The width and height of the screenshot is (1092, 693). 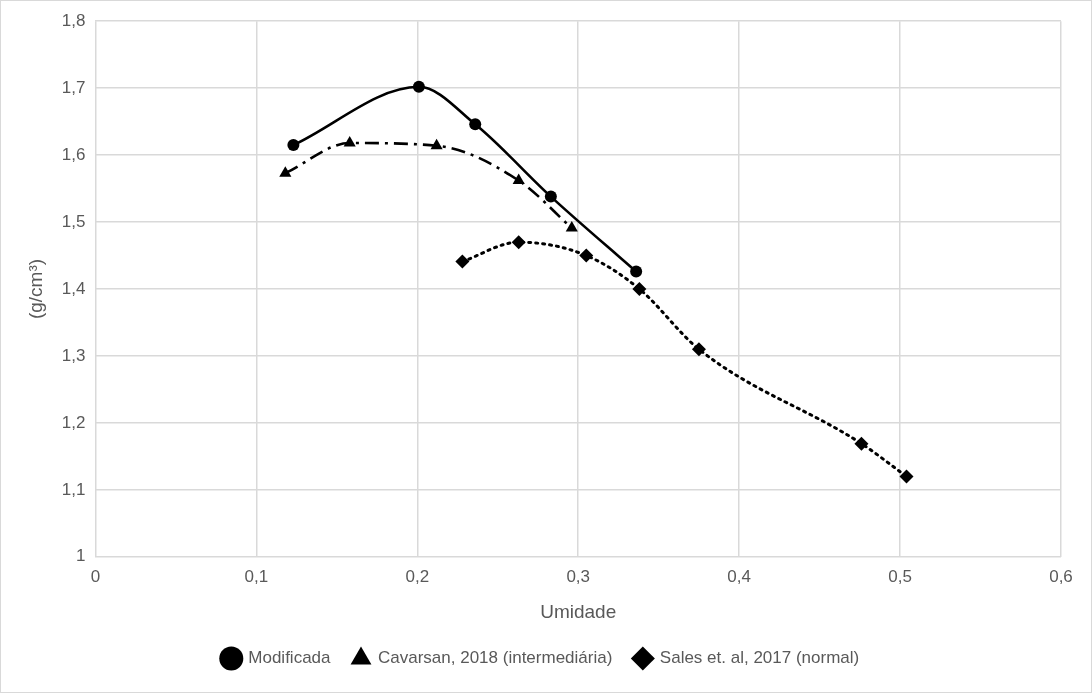 I want to click on x-tick-label: 0,2, so click(x=417, y=576).